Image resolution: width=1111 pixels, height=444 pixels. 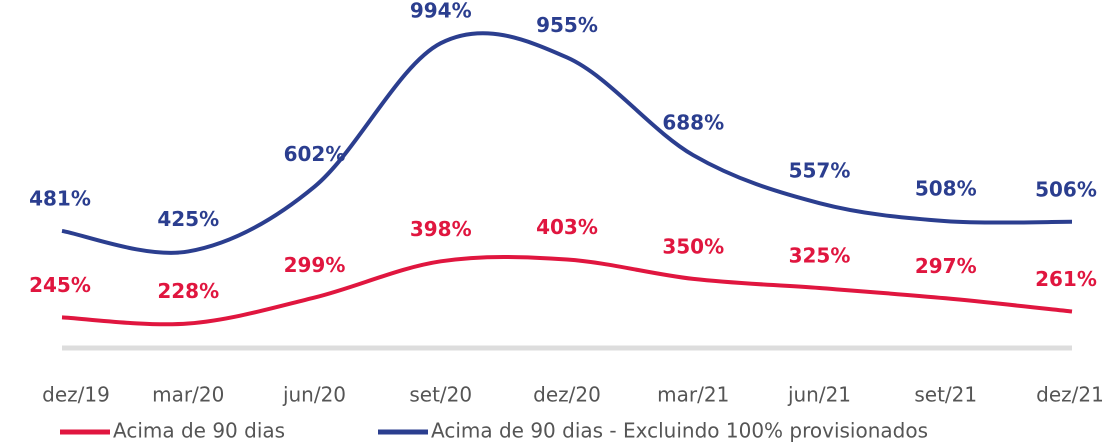 I want to click on value-label: 261%, so click(x=1066, y=279).